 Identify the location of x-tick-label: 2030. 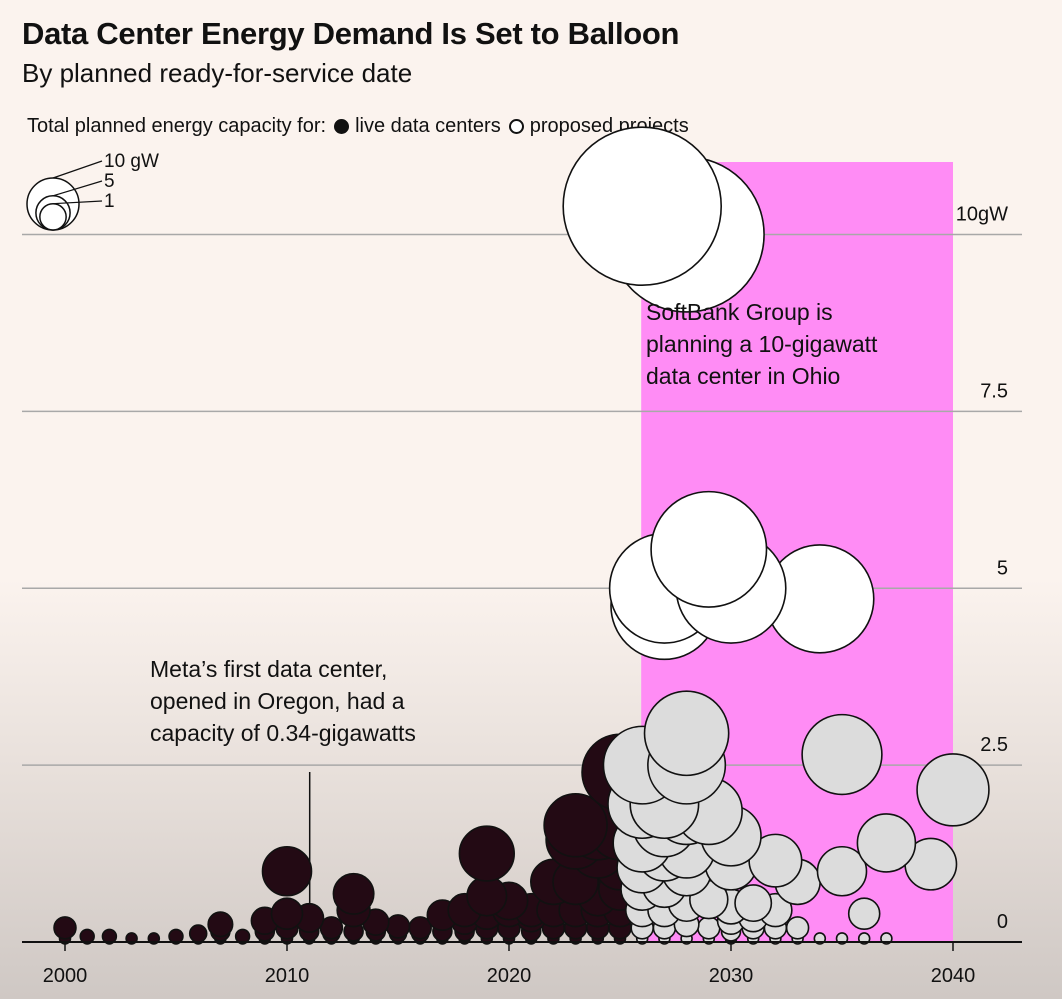
(731, 976).